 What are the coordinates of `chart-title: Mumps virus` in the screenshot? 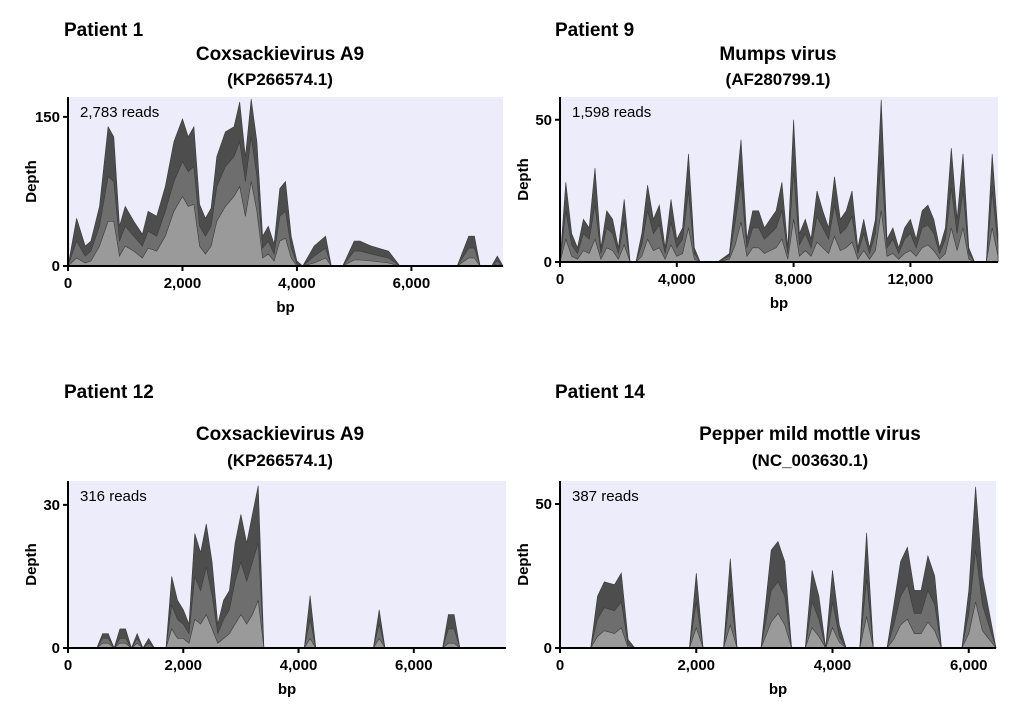 It's located at (778, 54).